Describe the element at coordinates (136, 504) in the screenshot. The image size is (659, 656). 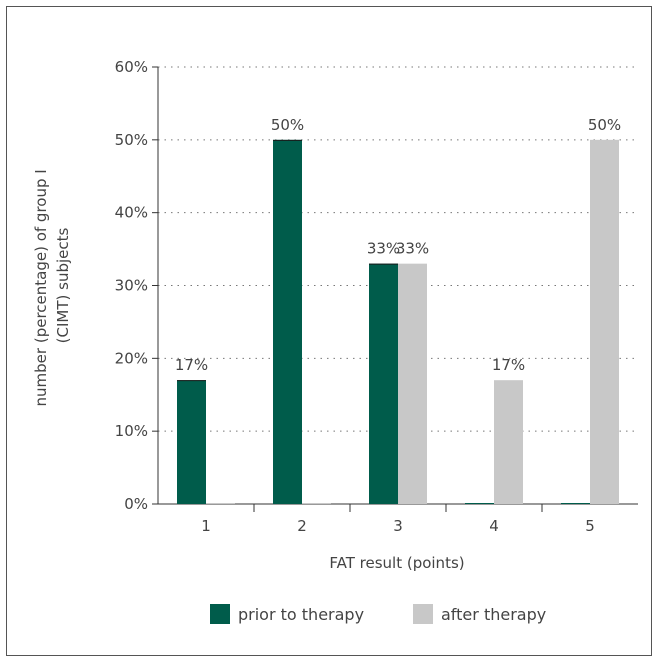
I see `y-tick-label: 0%` at that location.